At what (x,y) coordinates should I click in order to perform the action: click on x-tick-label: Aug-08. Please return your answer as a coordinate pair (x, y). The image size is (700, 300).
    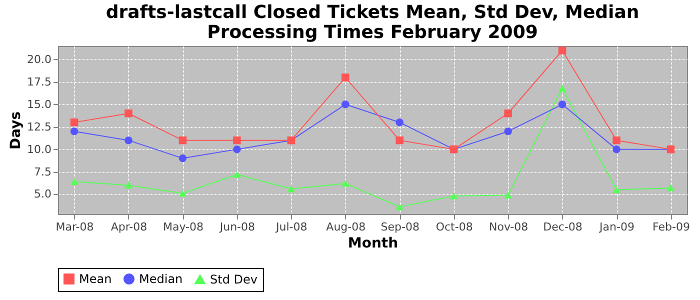
    Looking at the image, I should click on (346, 227).